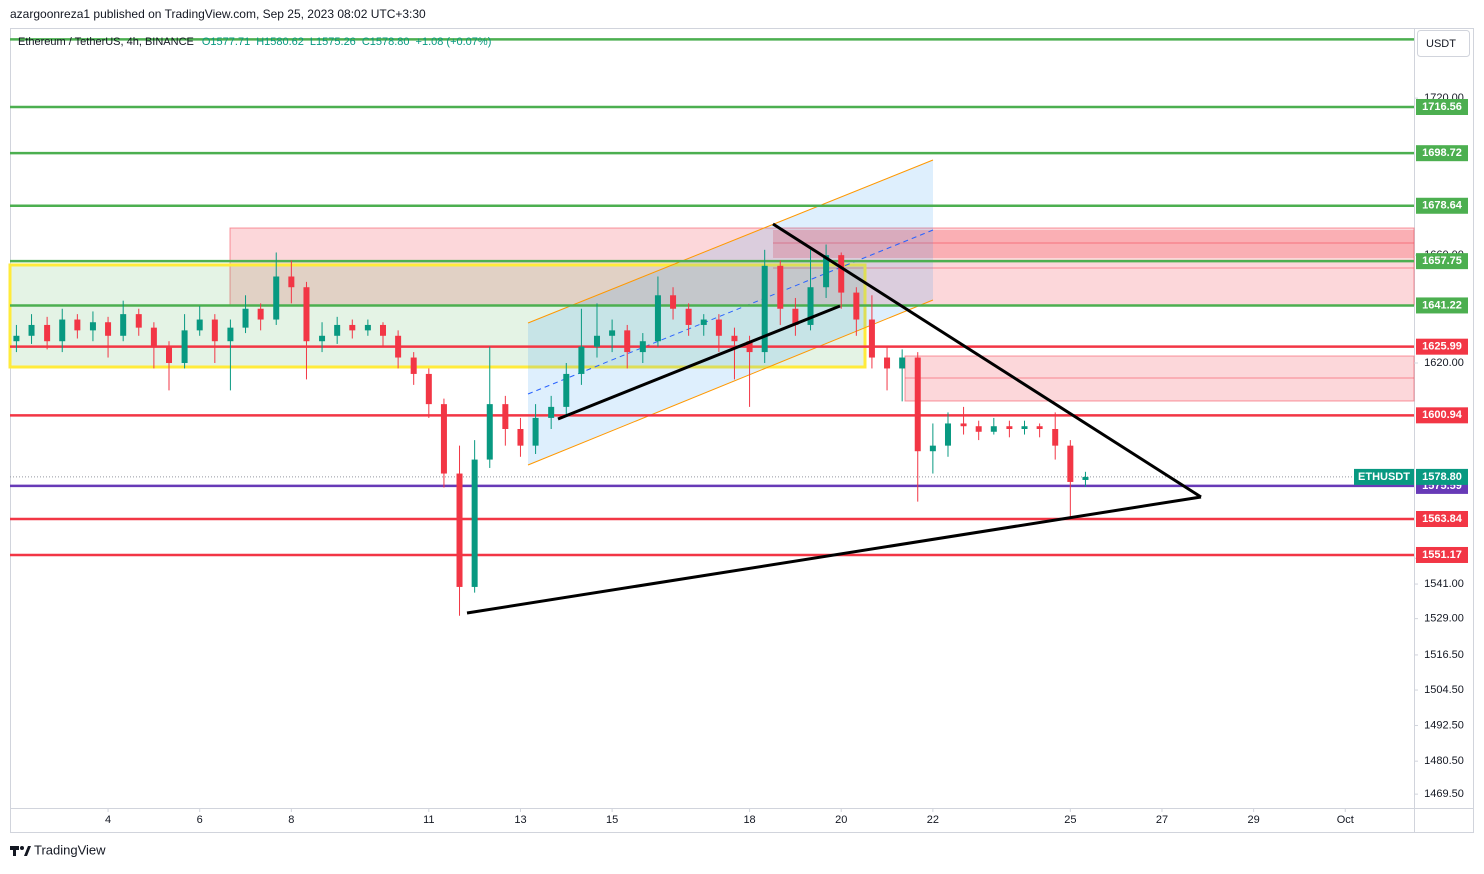  I want to click on level-label: 1551.17, so click(1442, 555).